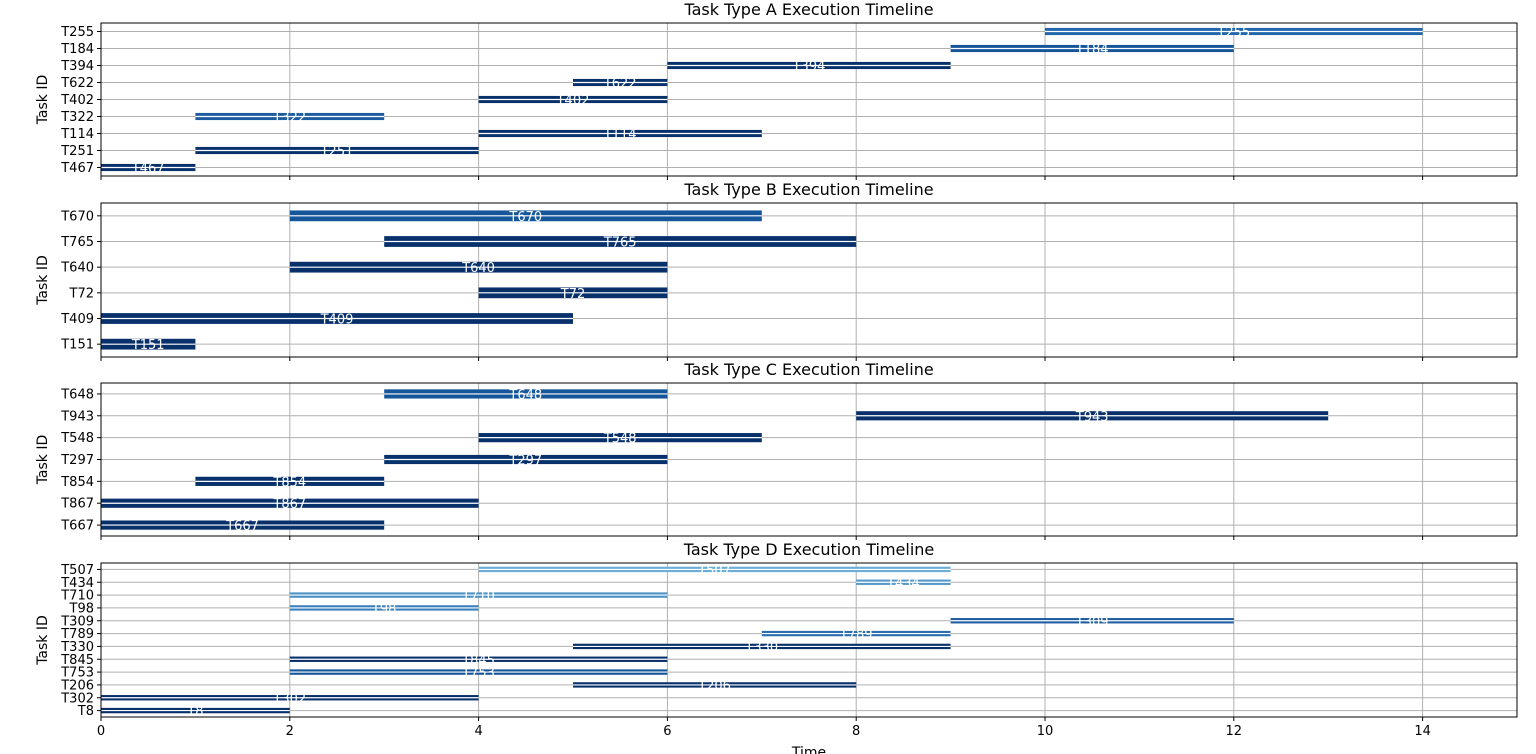 The image size is (1536, 754). What do you see at coordinates (1234, 731) in the screenshot?
I see `x-tick-label: 12` at bounding box center [1234, 731].